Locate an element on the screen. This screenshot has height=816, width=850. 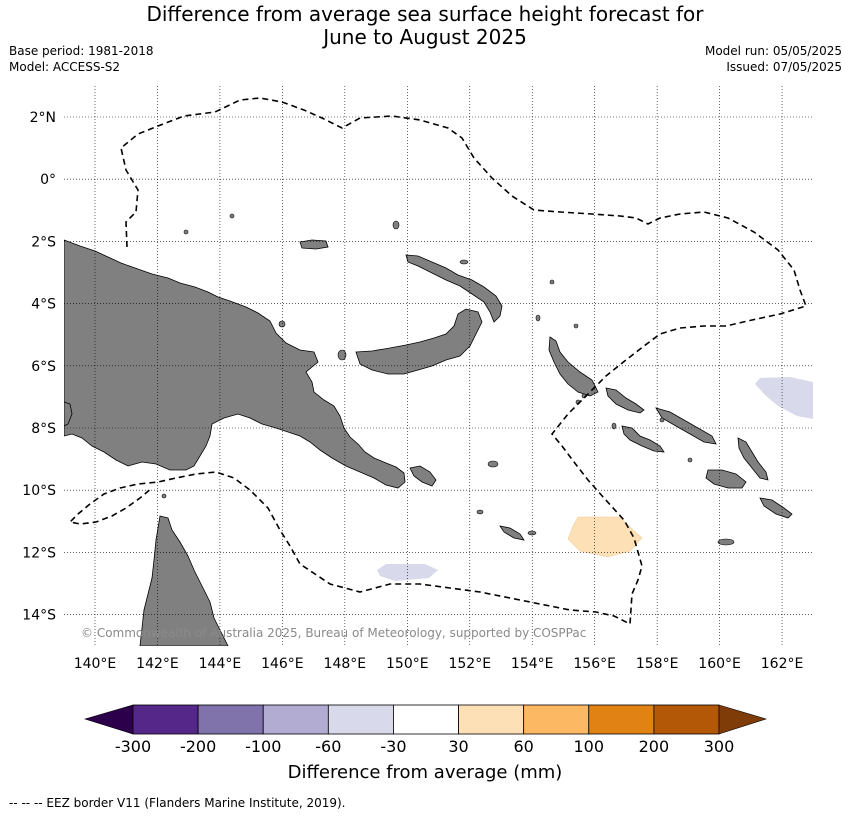
lat-label: 12°S is located at coordinates (39, 553).